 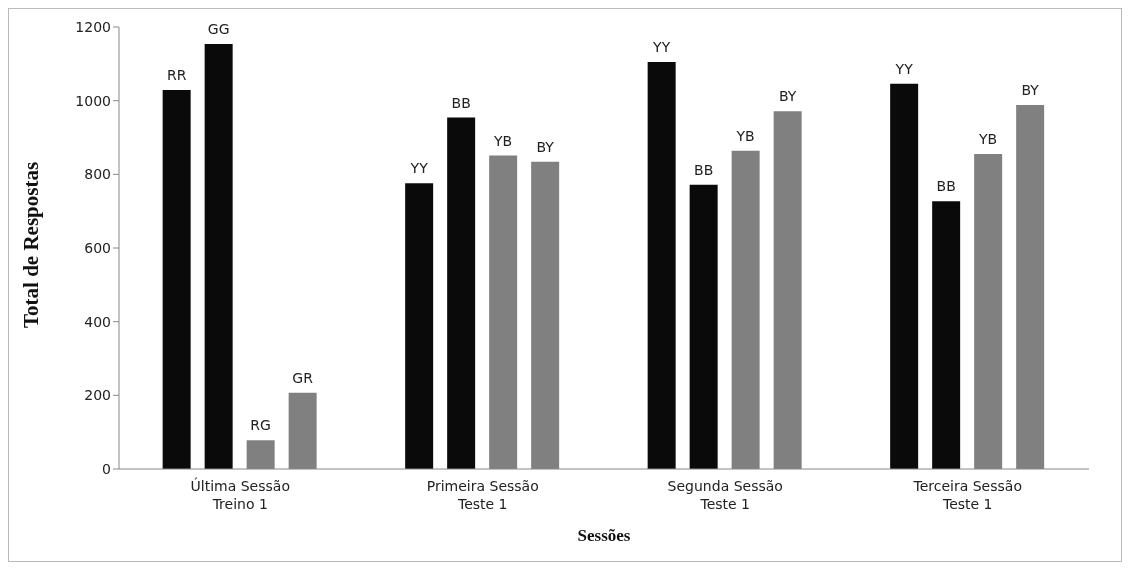 I want to click on y-tick-label: 800, so click(x=97, y=174).